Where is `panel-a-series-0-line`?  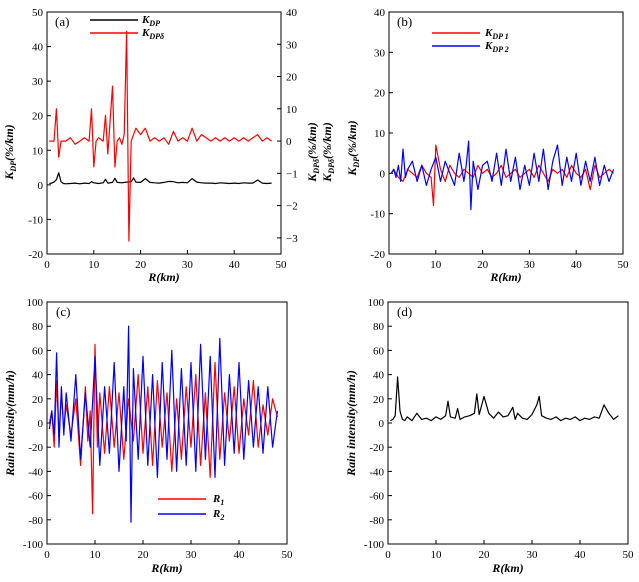 panel-a-series-0-line is located at coordinates (160, 178).